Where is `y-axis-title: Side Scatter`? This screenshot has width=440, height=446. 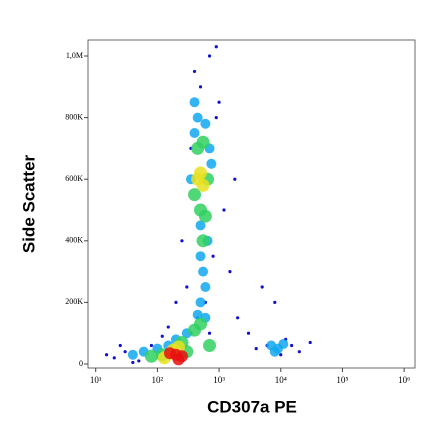
y-axis-title: Side Scatter is located at coordinates (28, 203).